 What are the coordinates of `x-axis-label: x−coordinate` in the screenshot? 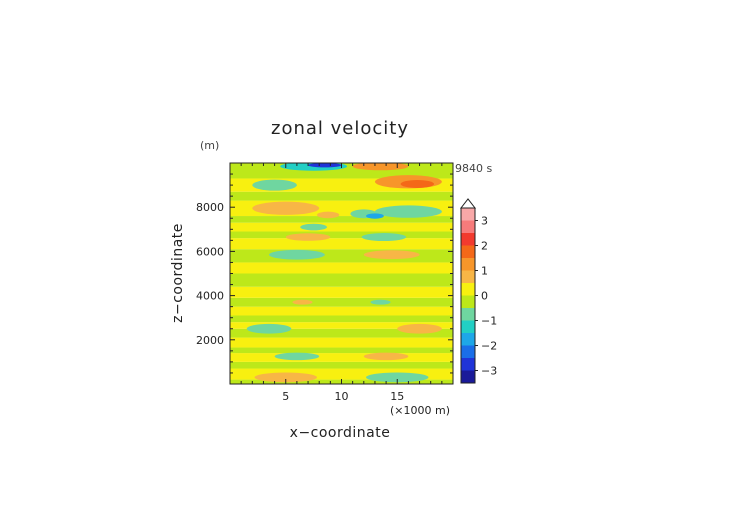 It's located at (340, 433).